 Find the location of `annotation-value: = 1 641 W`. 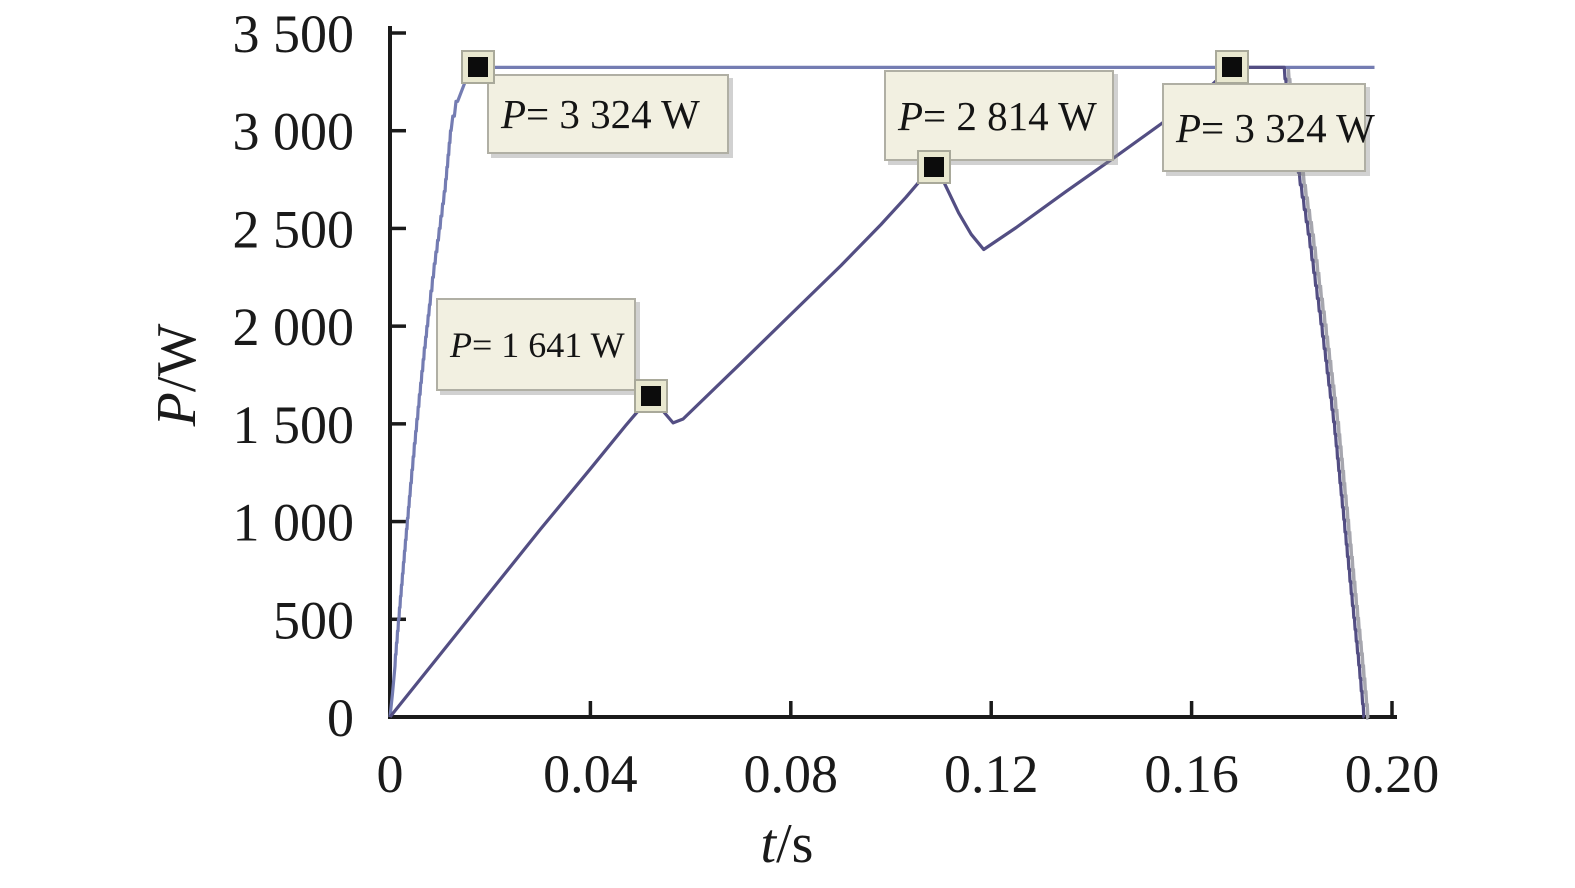

annotation-value: = 1 641 W is located at coordinates (548, 344).